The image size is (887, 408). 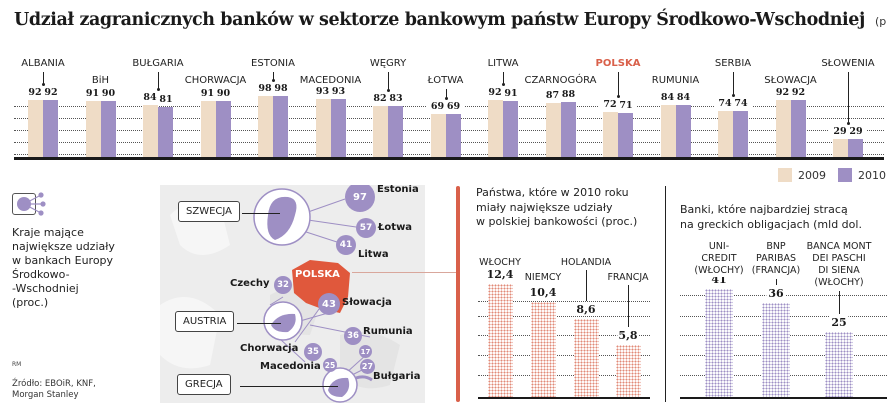 What do you see at coordinates (790, 80) in the screenshot?
I see `country-label: SŁOWACJA` at bounding box center [790, 80].